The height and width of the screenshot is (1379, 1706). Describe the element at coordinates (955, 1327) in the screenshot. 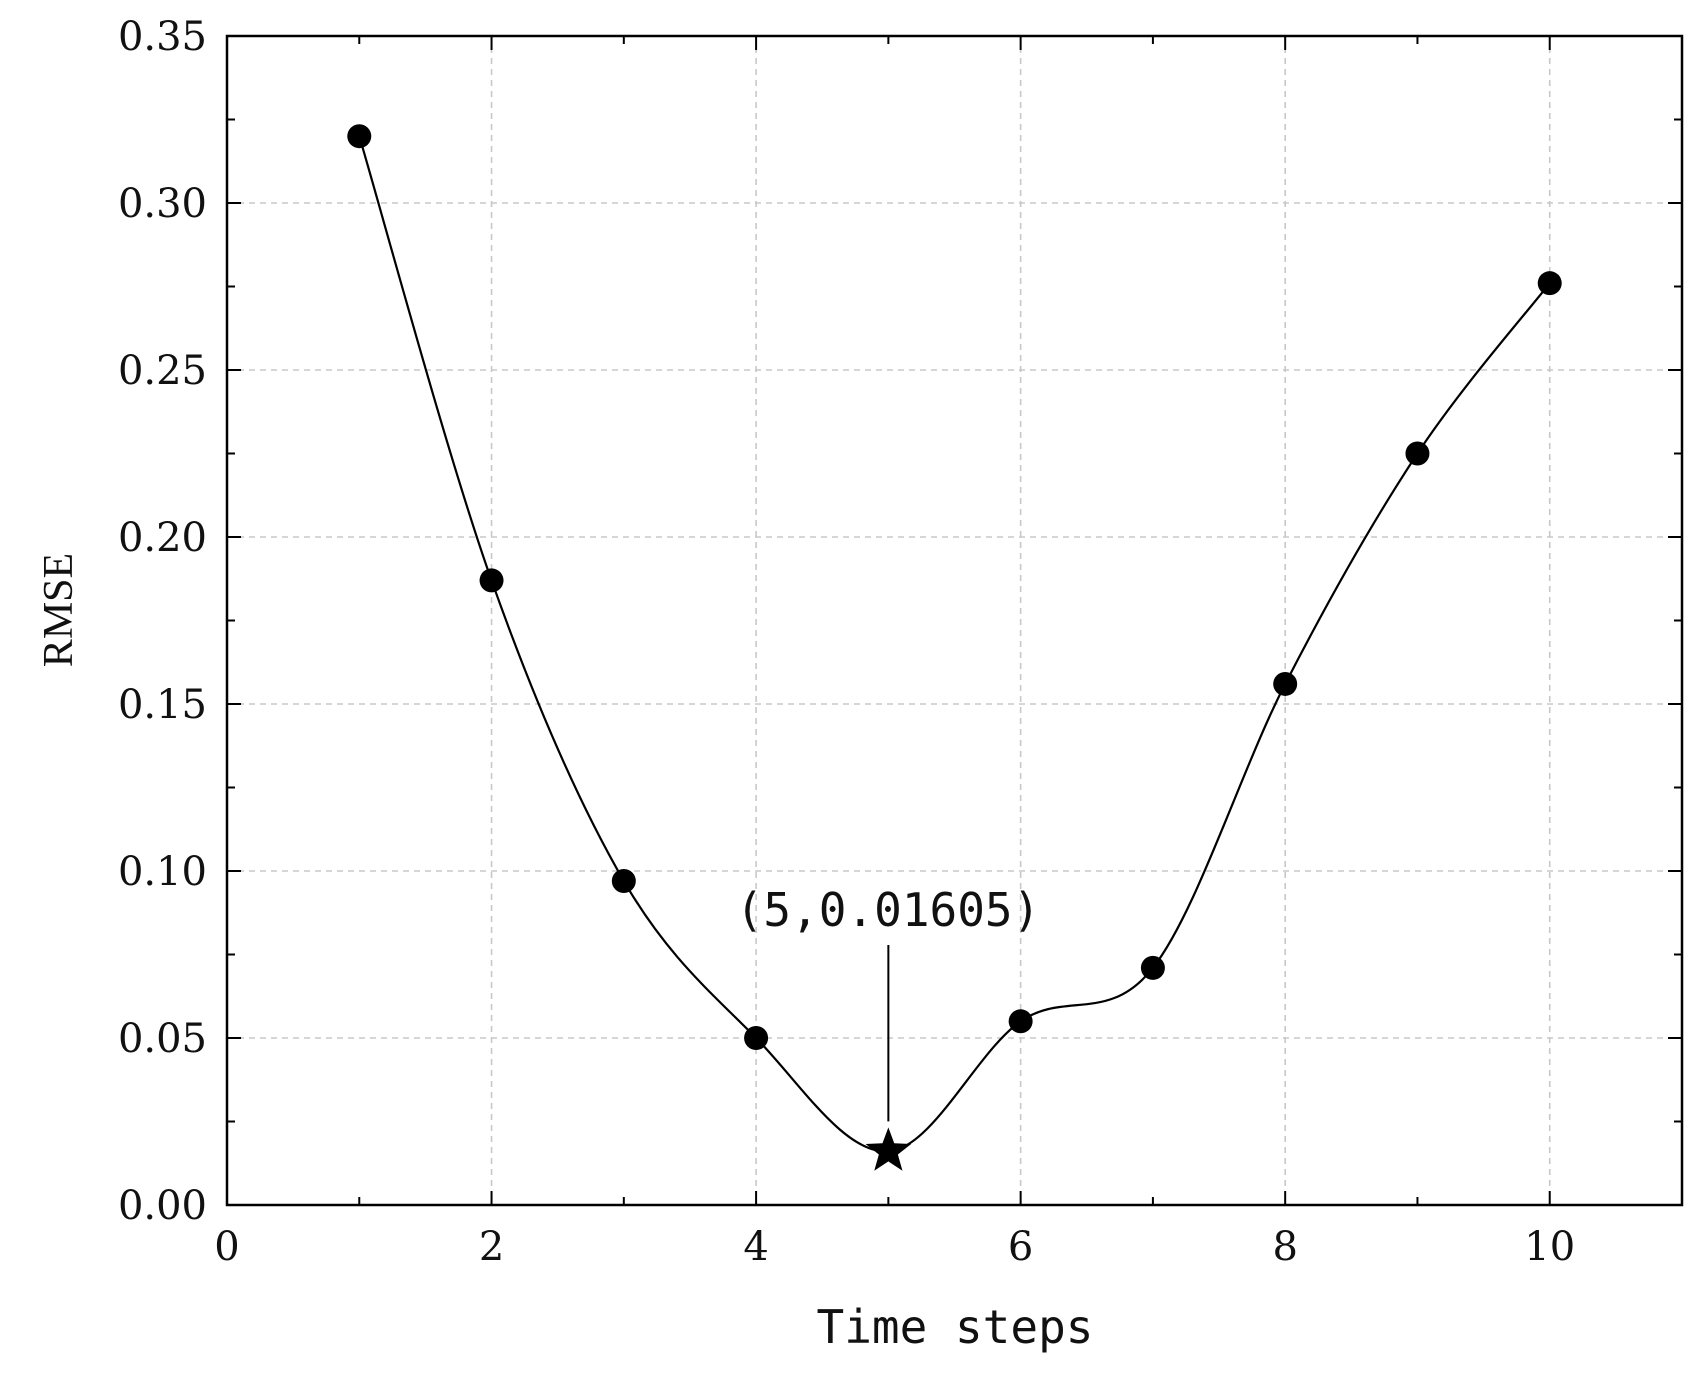

I see `x-axis-label: Time steps` at that location.